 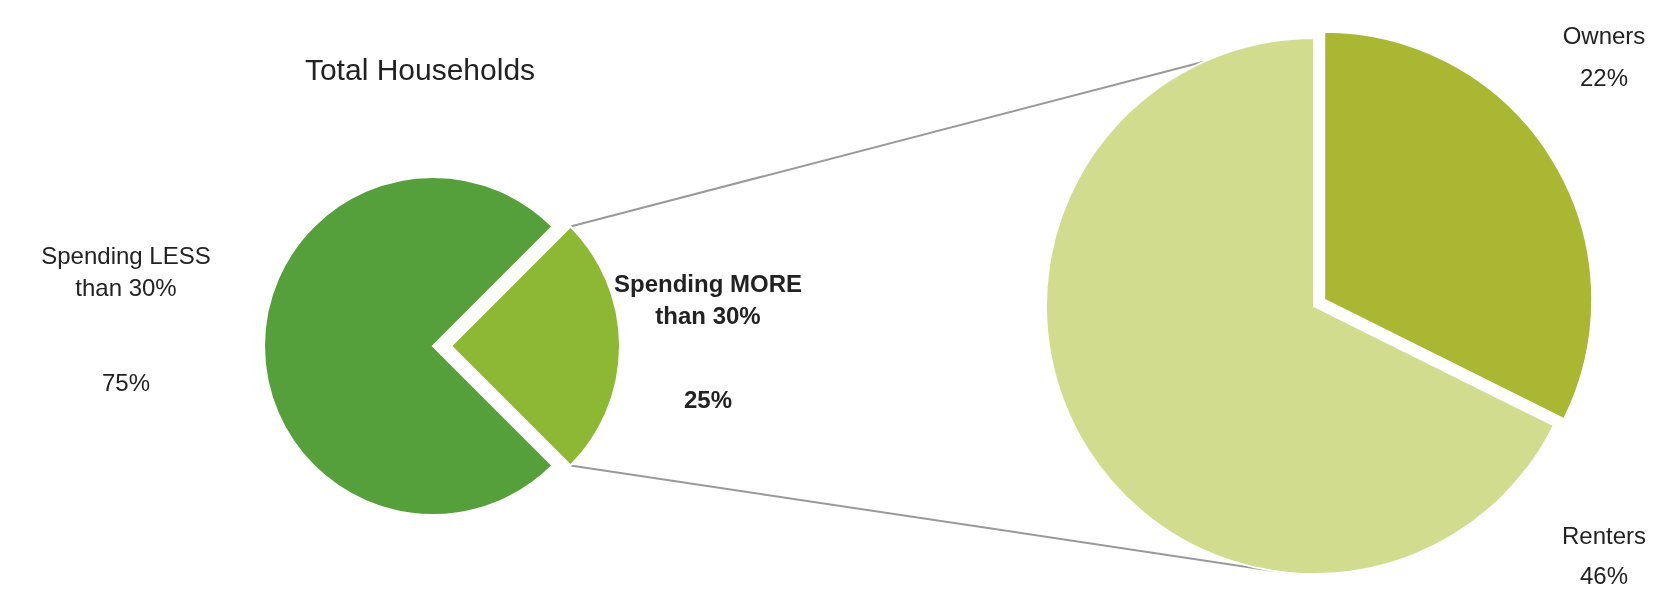 I want to click on data-label: 25%, so click(x=708, y=399).